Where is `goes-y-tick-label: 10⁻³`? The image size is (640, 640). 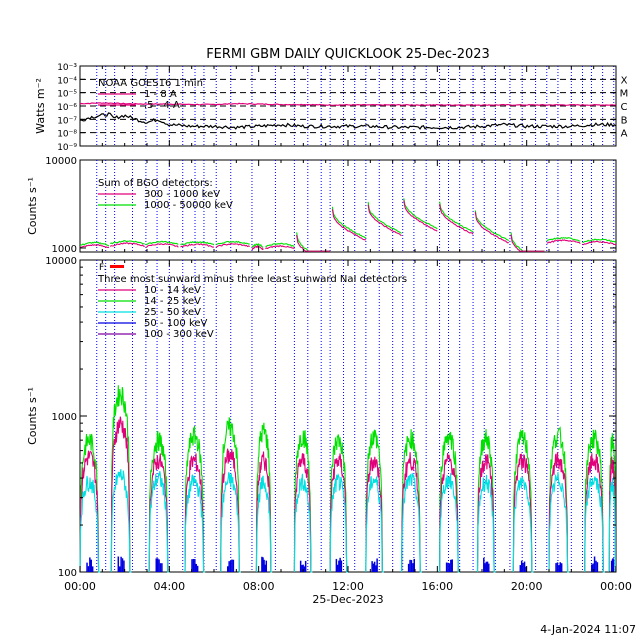
goes-y-tick-label: 10⁻³ is located at coordinates (67, 68).